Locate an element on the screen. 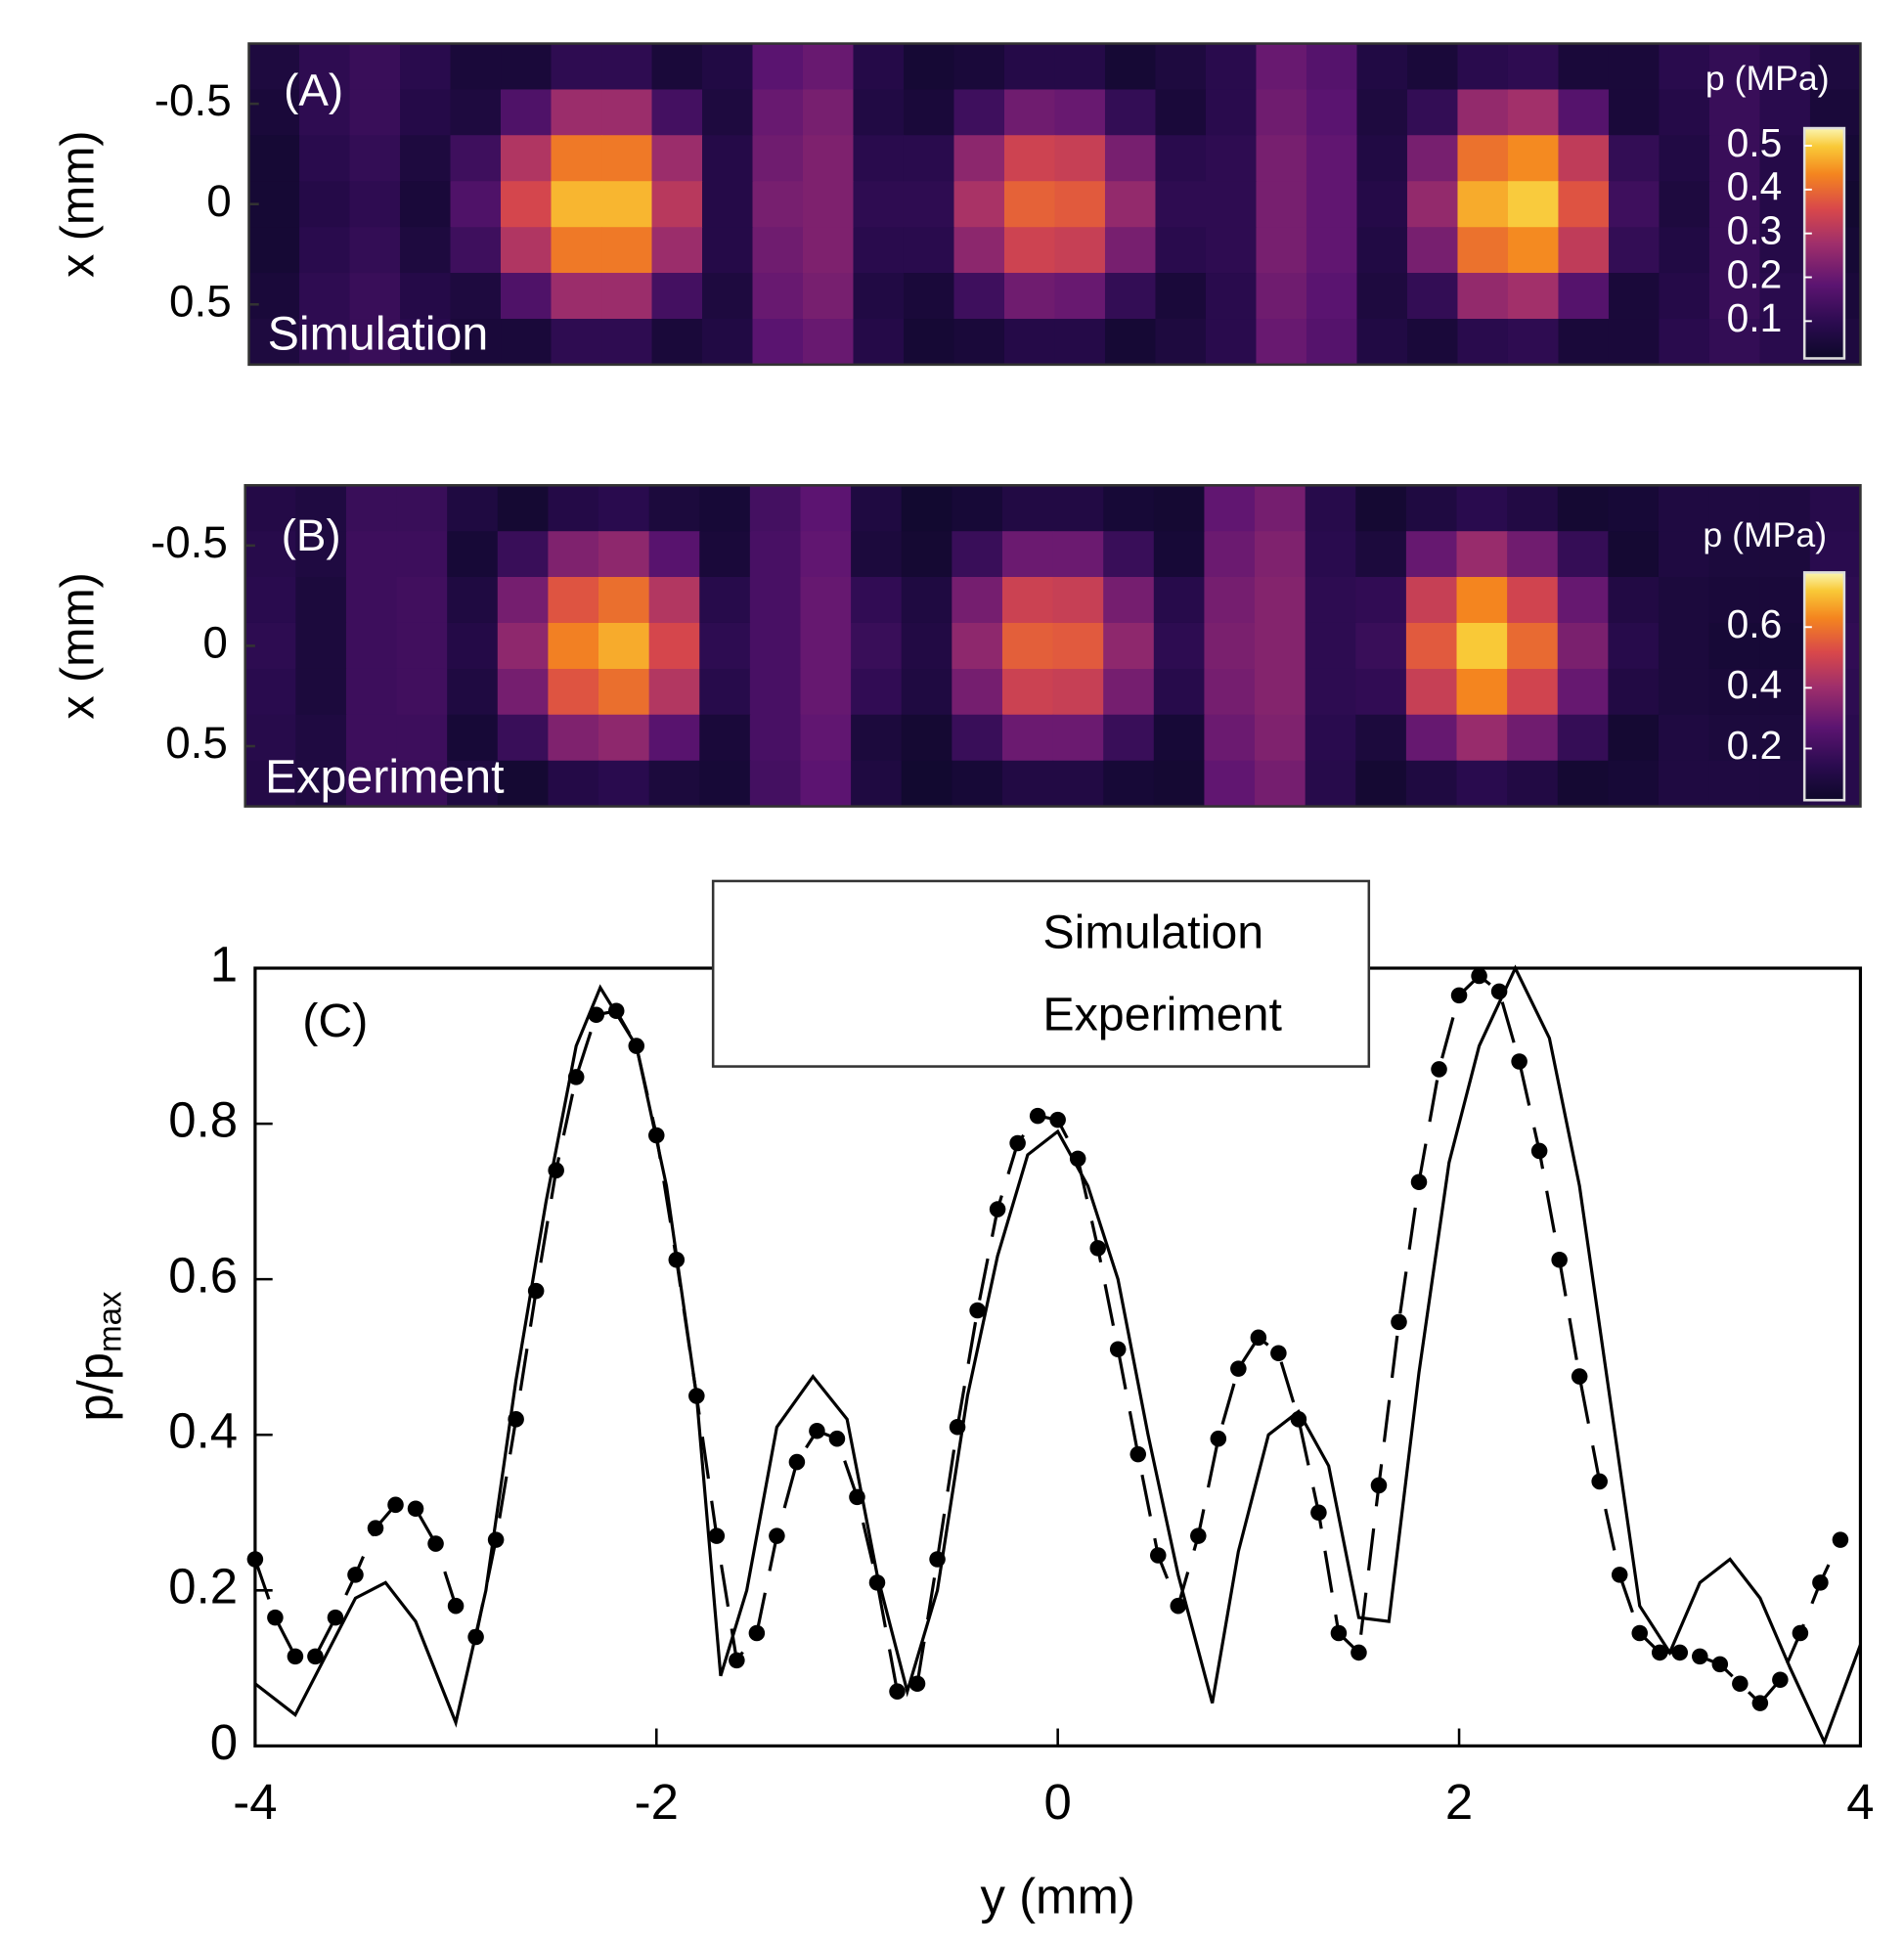 Image resolution: width=1904 pixels, height=1947 pixels. colorbar-tick-label: 0.5 is located at coordinates (1755, 142).